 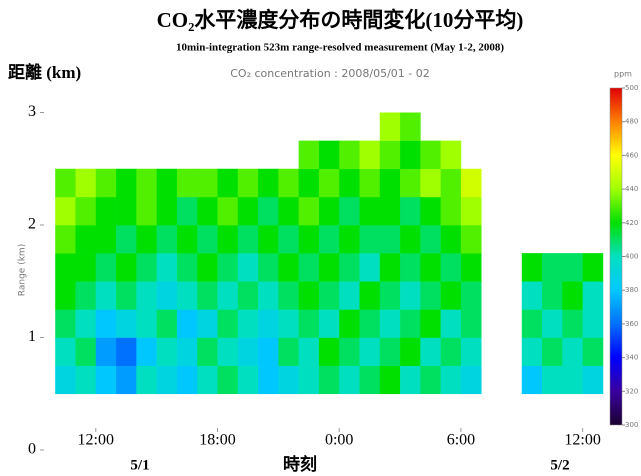 What do you see at coordinates (559, 465) in the screenshot?
I see `date-label: 5/2` at bounding box center [559, 465].